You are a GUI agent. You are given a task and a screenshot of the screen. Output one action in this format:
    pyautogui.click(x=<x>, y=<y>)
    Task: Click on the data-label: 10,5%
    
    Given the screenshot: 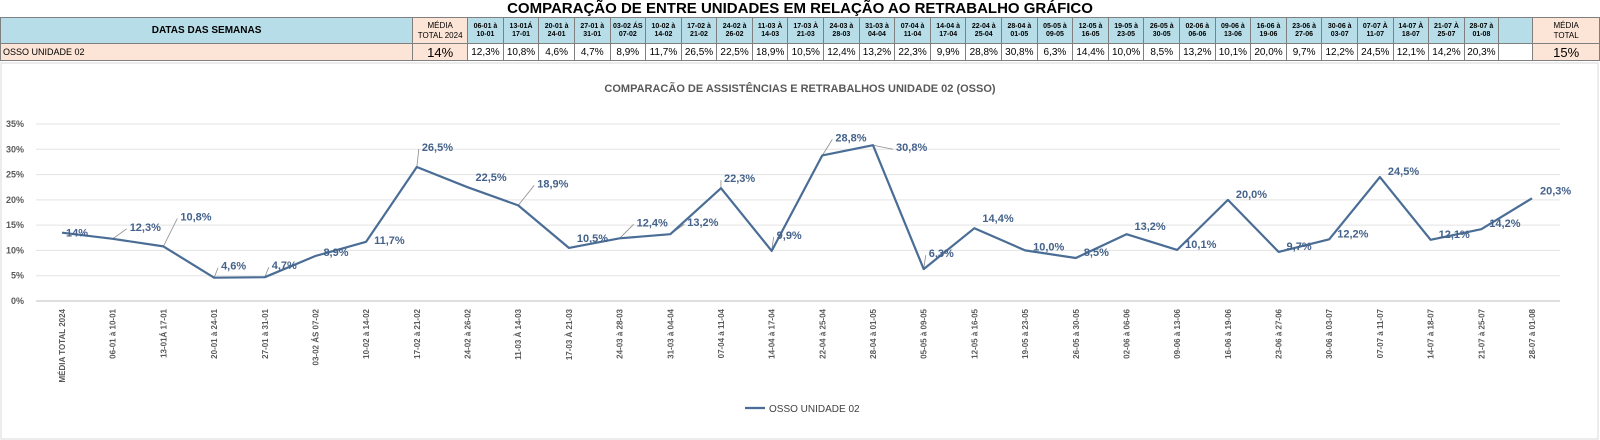 What is the action you would take?
    pyautogui.click(x=592, y=239)
    